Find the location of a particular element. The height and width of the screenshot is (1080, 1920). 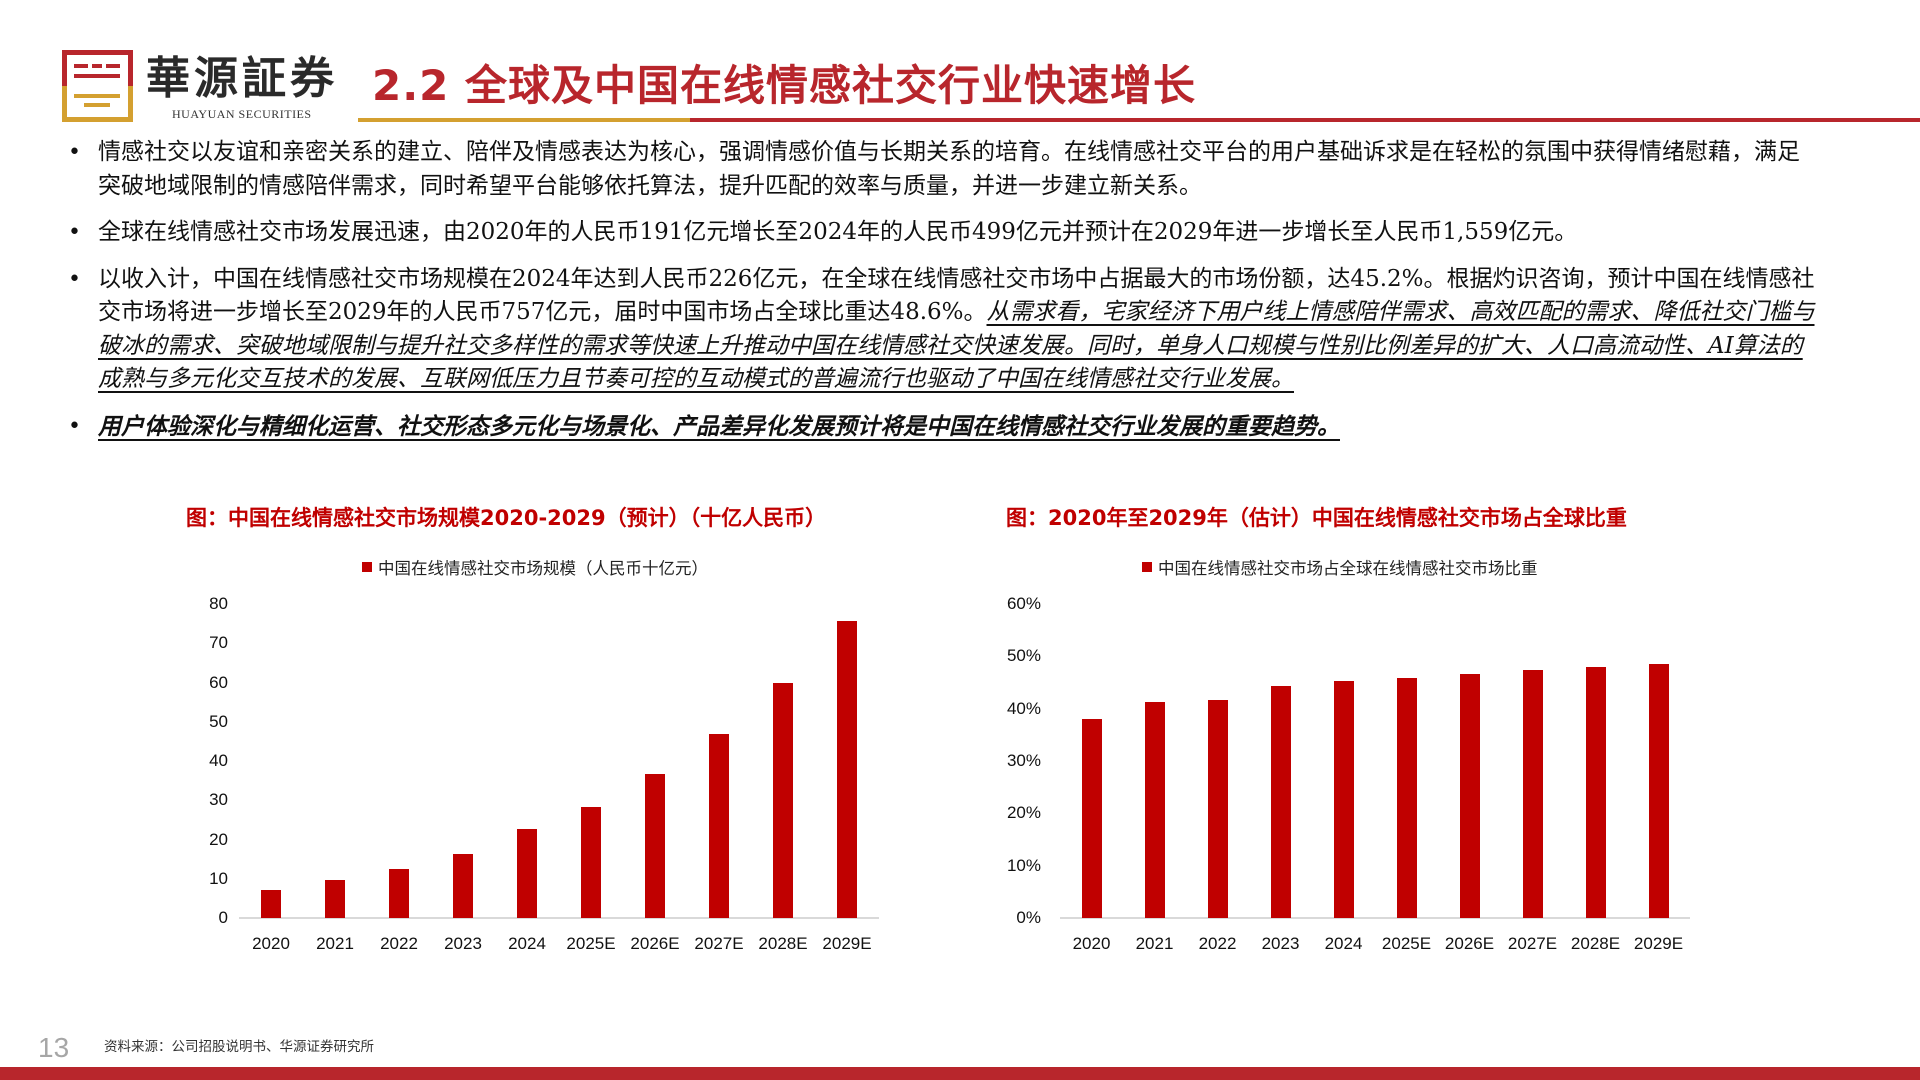

y-tick-label: 40 is located at coordinates (218, 760).